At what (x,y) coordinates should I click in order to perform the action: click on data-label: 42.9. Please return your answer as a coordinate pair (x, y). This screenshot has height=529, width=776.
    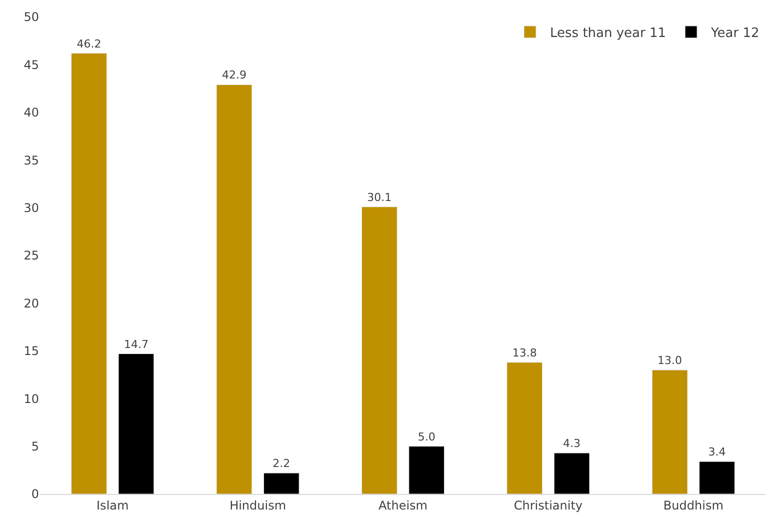
    Looking at the image, I should click on (234, 75).